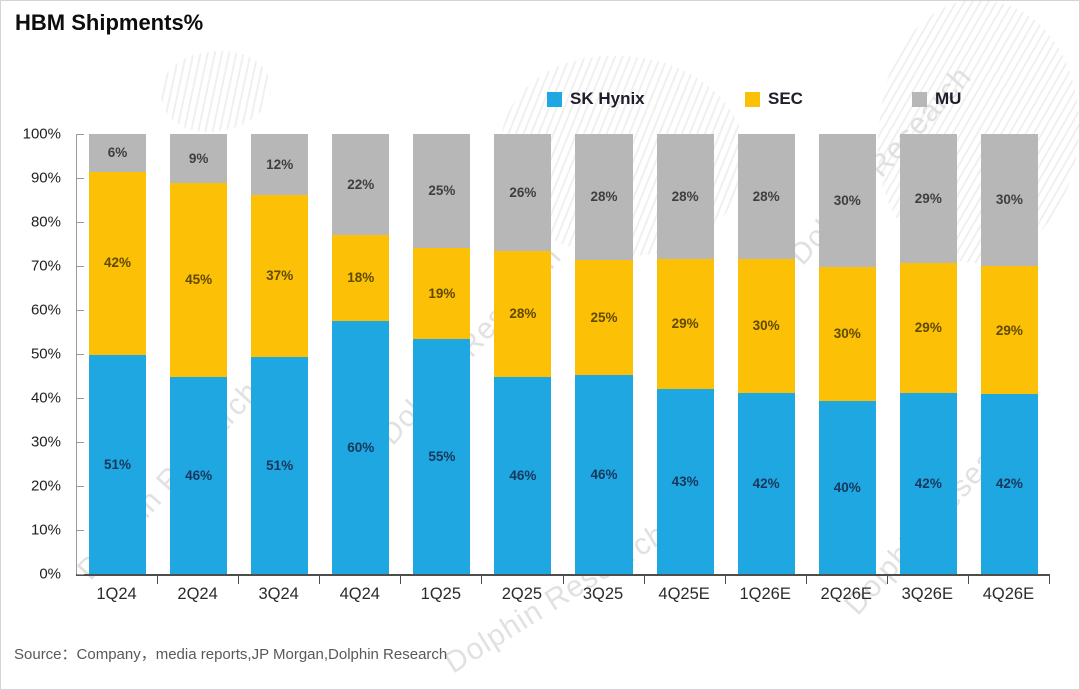 The image size is (1080, 690). Describe the element at coordinates (45, 442) in the screenshot. I see `y-tick-label: 30%` at that location.